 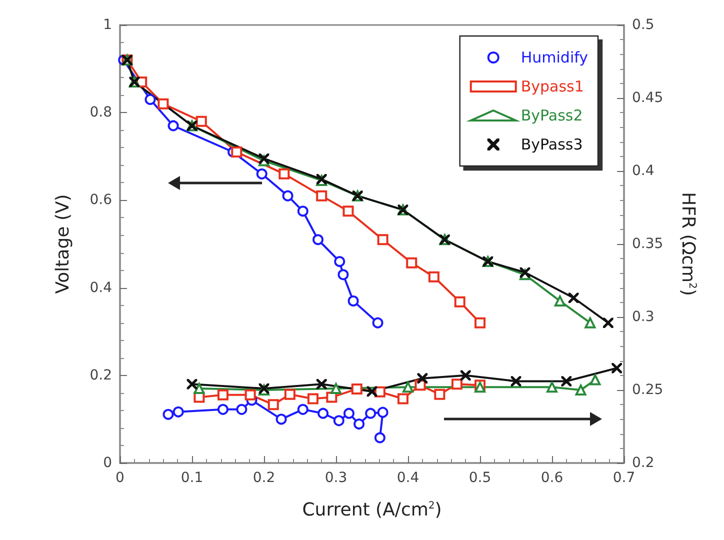 What do you see at coordinates (624, 478) in the screenshot?
I see `x-tick-label: 0.7` at bounding box center [624, 478].